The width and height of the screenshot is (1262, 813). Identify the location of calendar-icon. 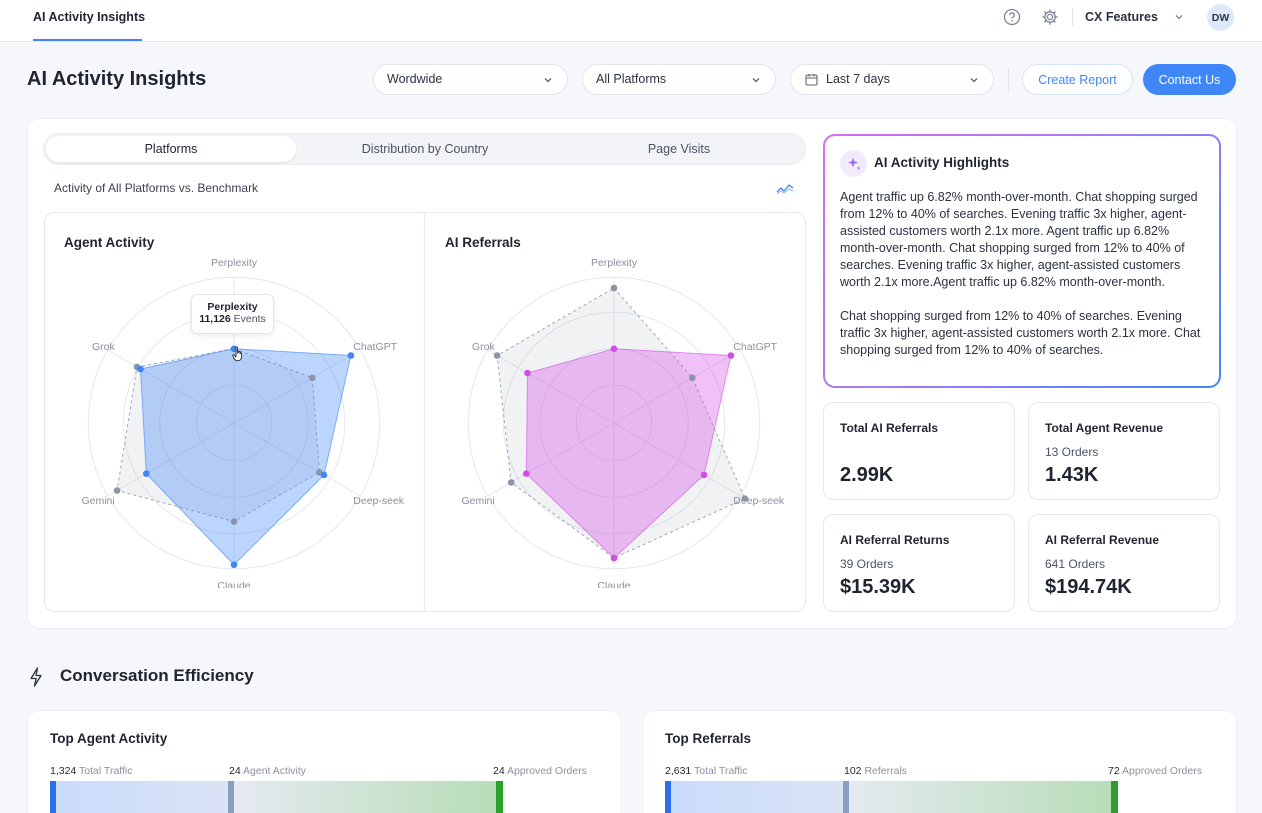
(811, 80).